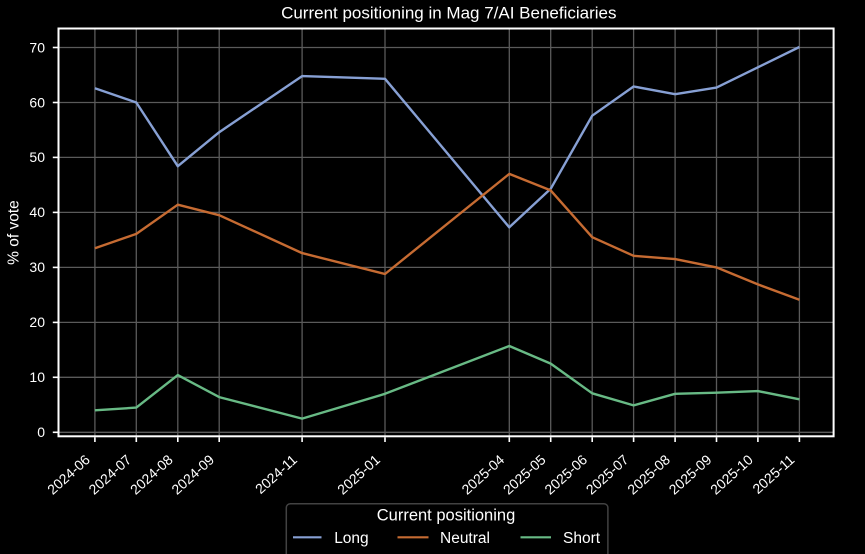 The width and height of the screenshot is (865, 554). I want to click on svg-text: 60, so click(37, 102).